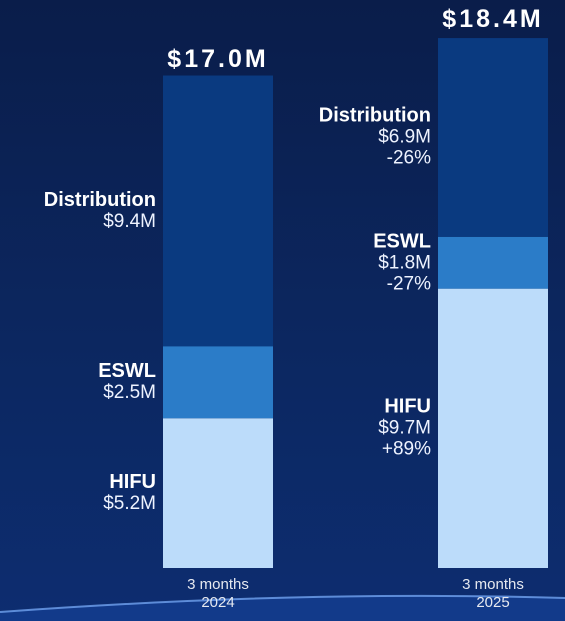 This screenshot has height=621, width=565. I want to click on value-label: $6.9M, so click(404, 137).